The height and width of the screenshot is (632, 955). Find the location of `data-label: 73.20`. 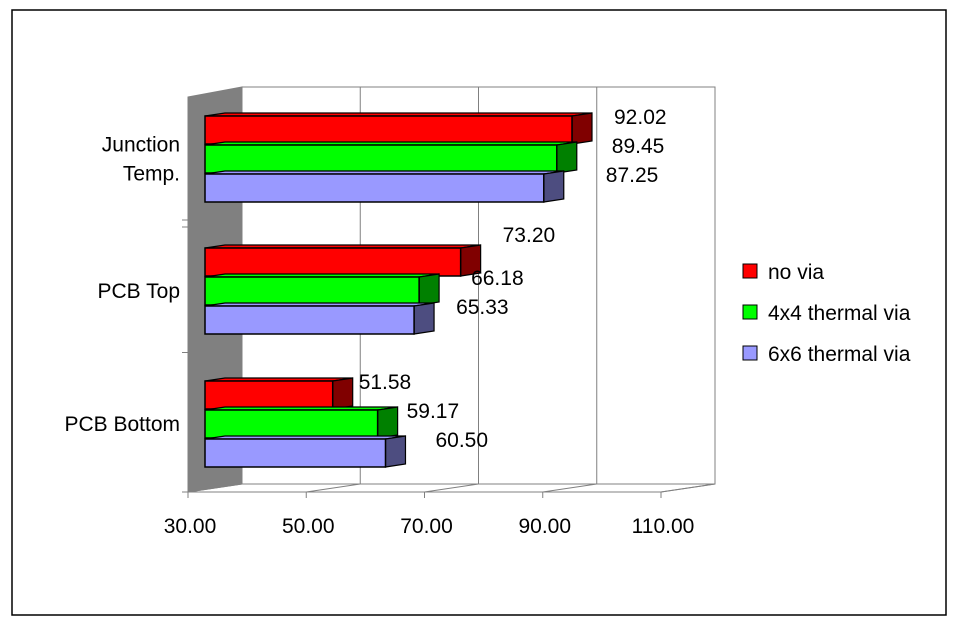

data-label: 73.20 is located at coordinates (529, 235).